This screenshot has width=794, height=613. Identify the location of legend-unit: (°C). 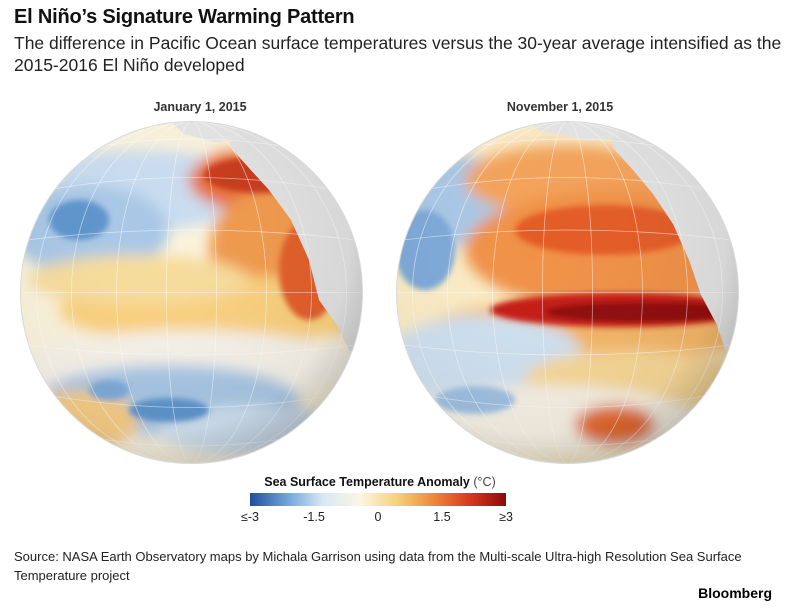
(484, 482).